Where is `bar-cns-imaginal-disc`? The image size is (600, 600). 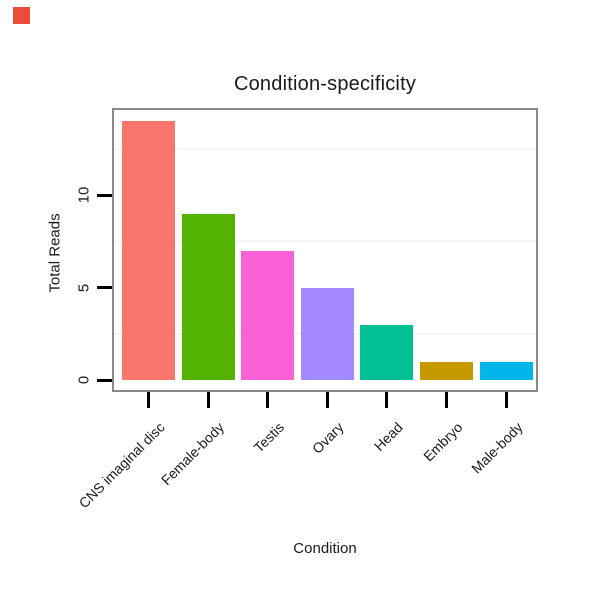 bar-cns-imaginal-disc is located at coordinates (148, 250).